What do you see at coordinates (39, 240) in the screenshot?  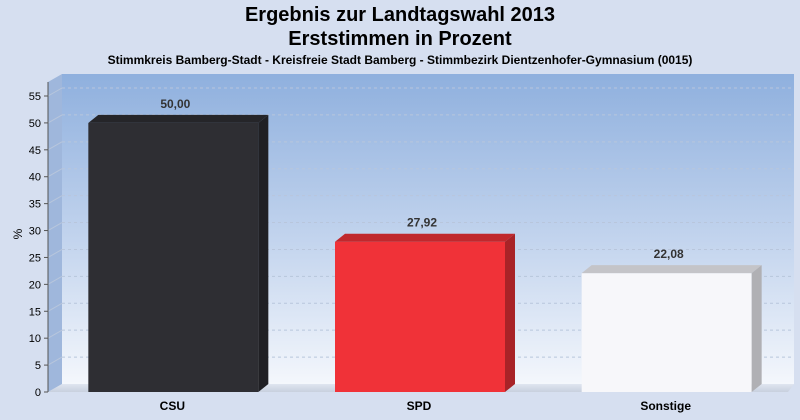 I see `y-axis: 0 5 10 15 20 25 30 35 40 45 50 55` at bounding box center [39, 240].